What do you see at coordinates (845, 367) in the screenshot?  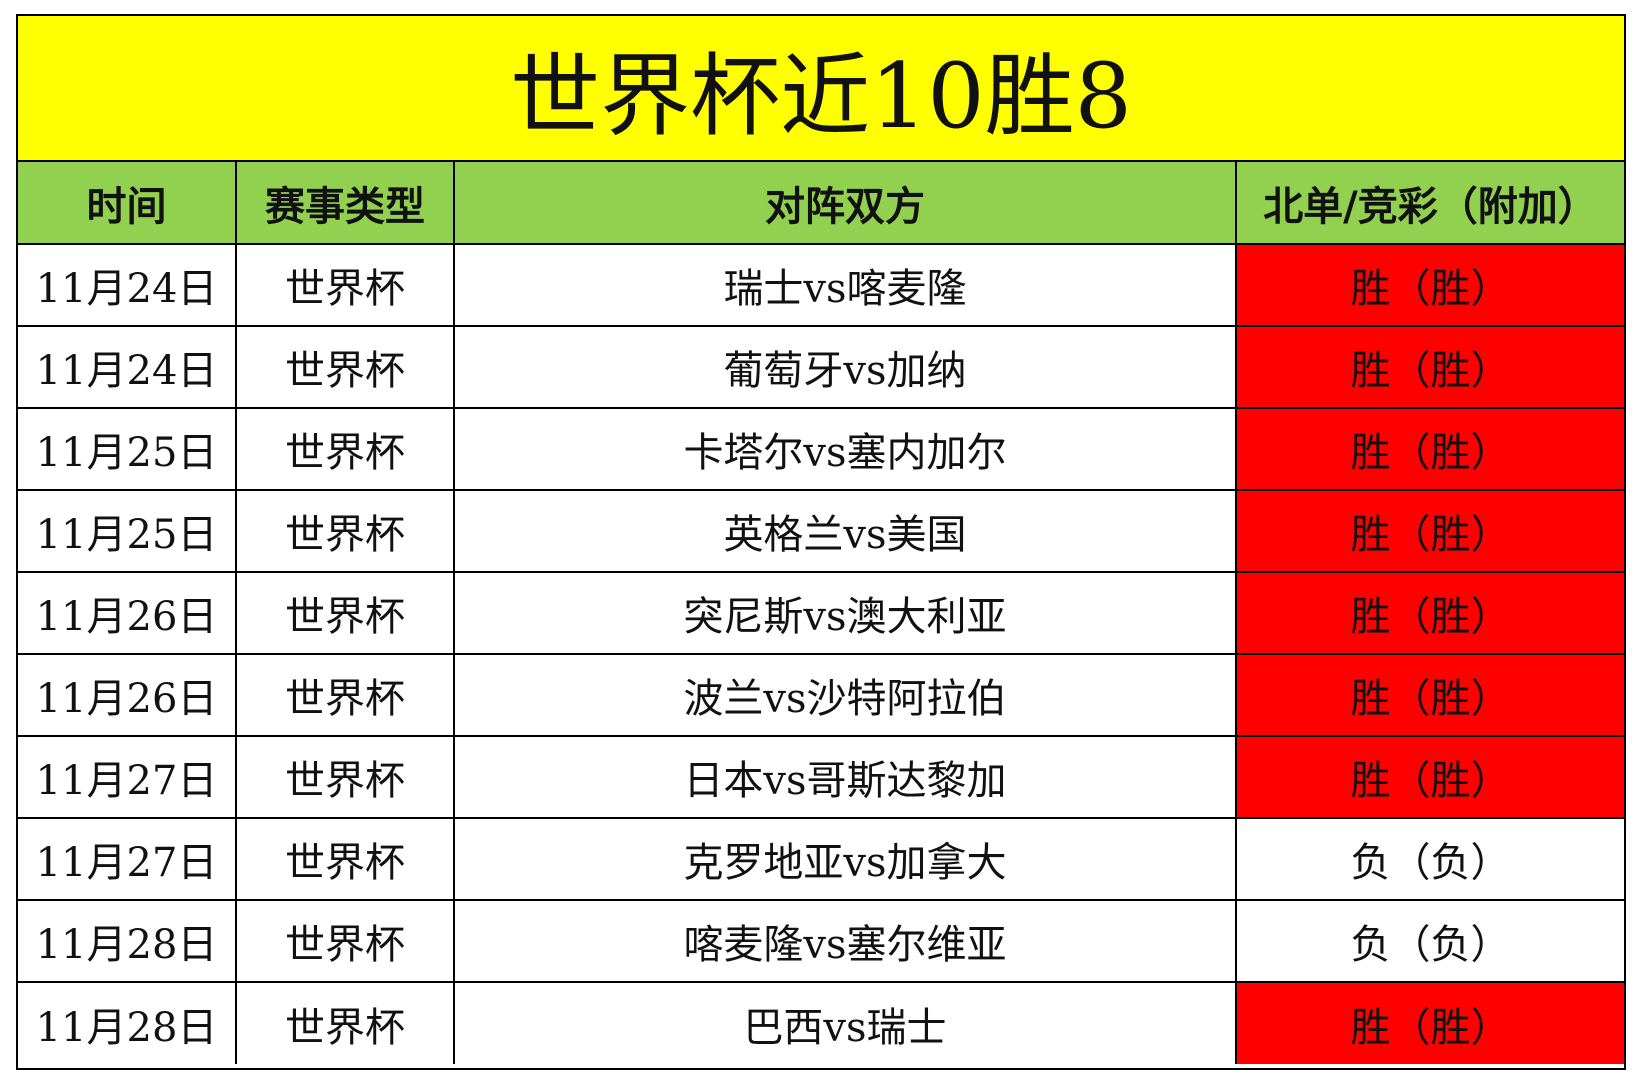 I see `match-cell: 葡萄牙vs加纳` at bounding box center [845, 367].